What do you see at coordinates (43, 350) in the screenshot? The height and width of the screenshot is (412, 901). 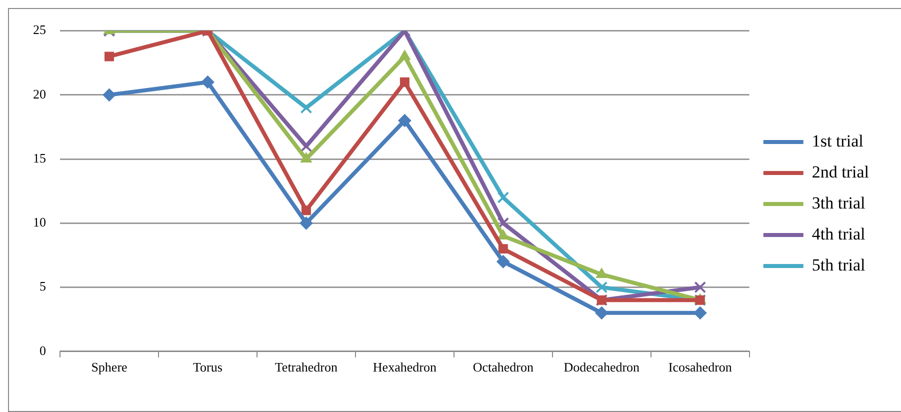 I see `y-tick-label: 0` at bounding box center [43, 350].